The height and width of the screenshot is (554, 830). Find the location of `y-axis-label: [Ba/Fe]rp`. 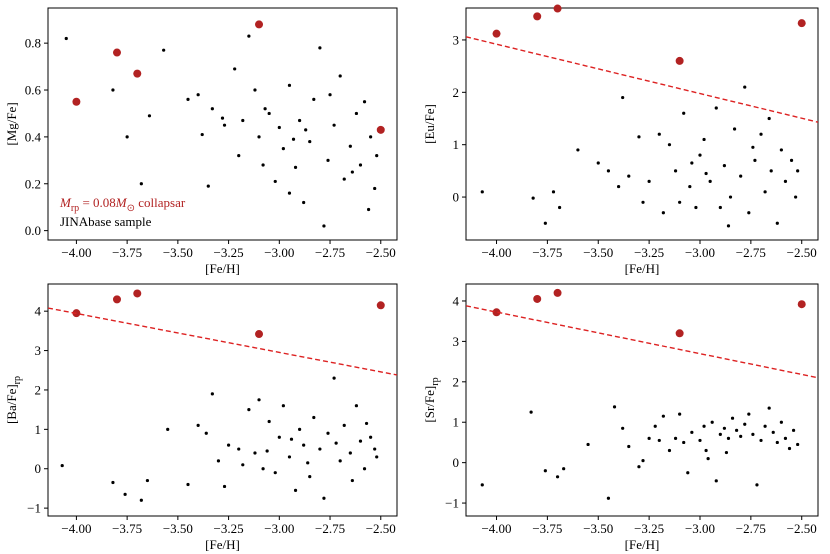

y-axis-label: [Ba/Fe]rp is located at coordinates (13, 400).